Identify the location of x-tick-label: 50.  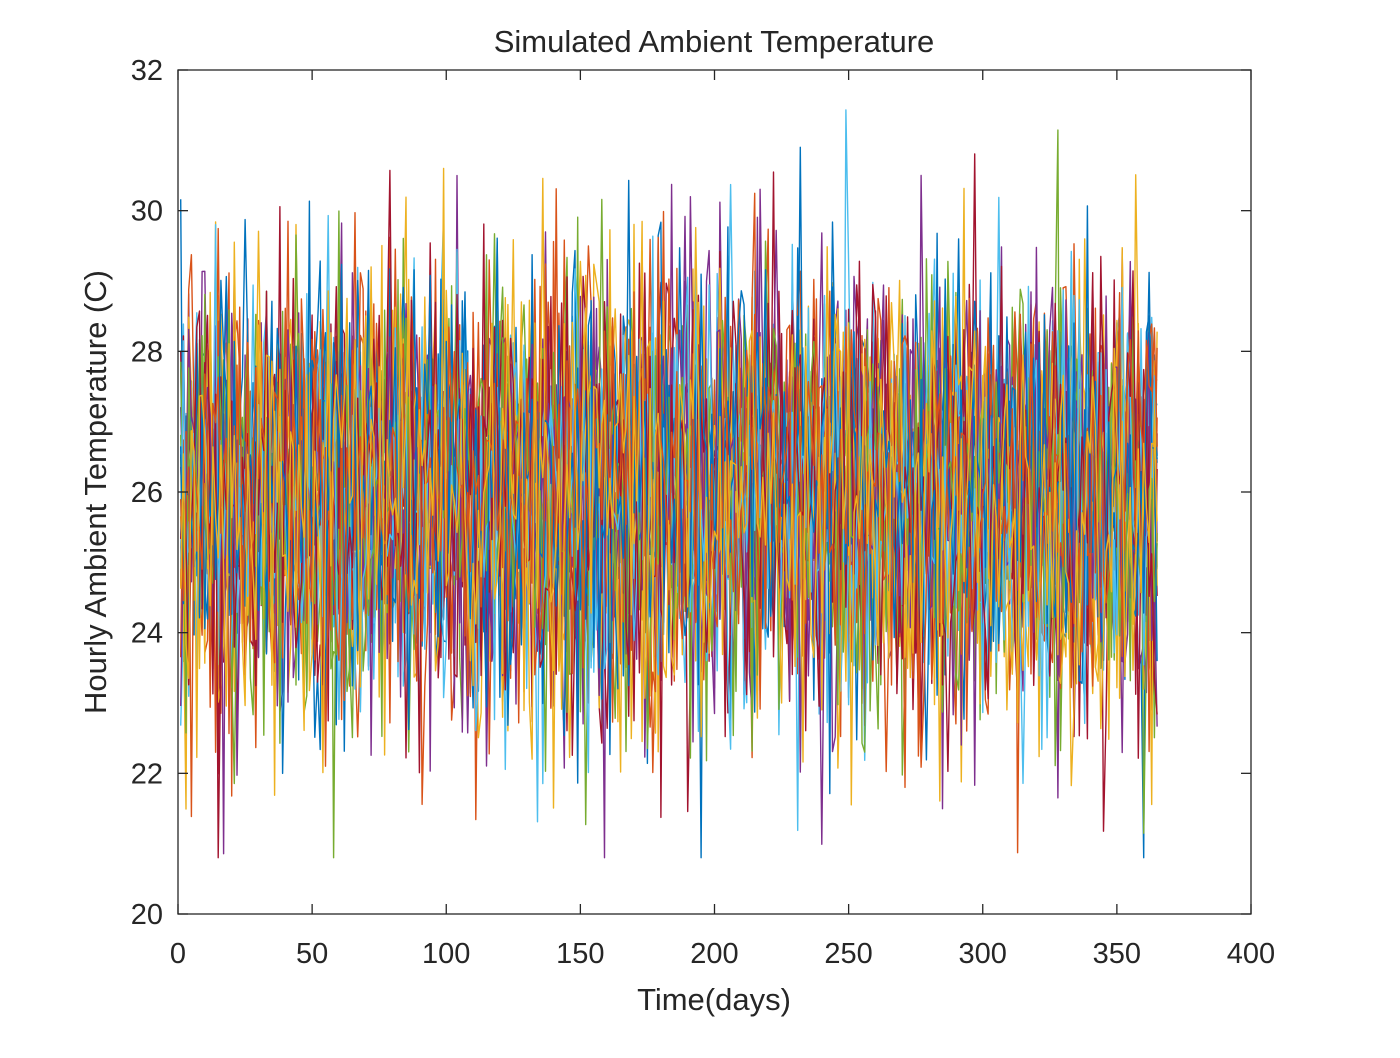
(312, 954).